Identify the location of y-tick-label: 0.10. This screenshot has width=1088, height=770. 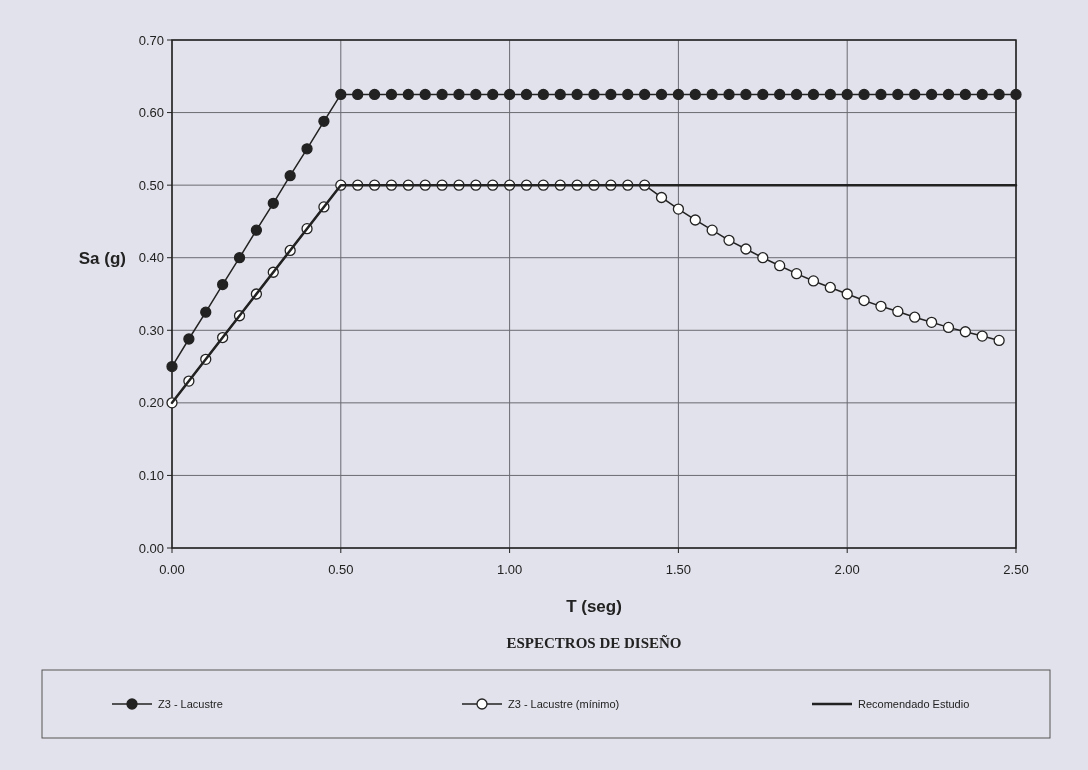
(151, 475).